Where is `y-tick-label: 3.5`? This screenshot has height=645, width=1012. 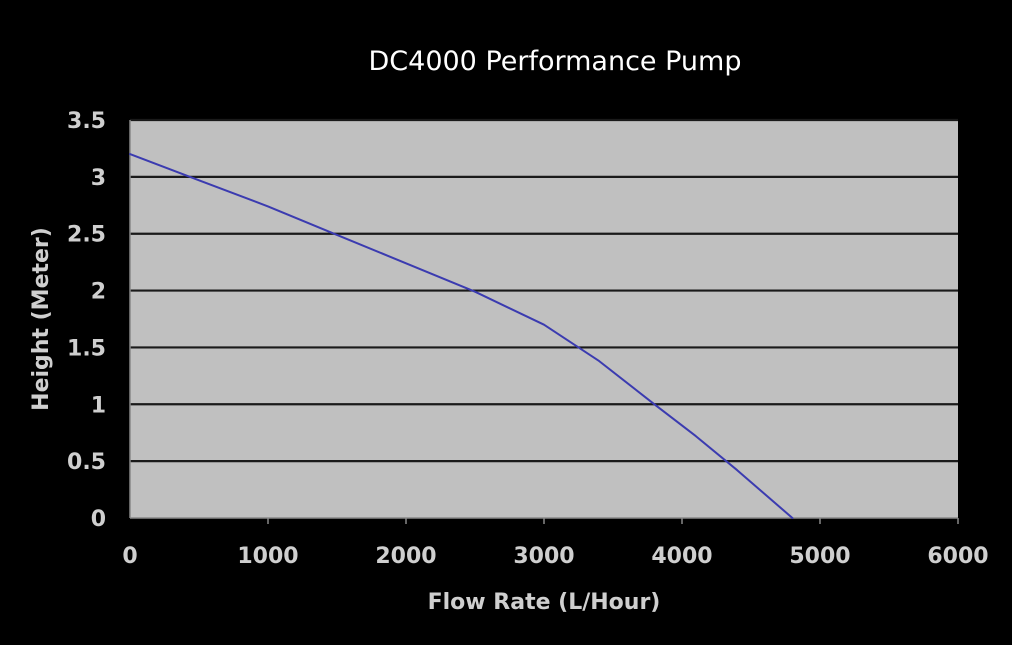
y-tick-label: 3.5 is located at coordinates (86, 121).